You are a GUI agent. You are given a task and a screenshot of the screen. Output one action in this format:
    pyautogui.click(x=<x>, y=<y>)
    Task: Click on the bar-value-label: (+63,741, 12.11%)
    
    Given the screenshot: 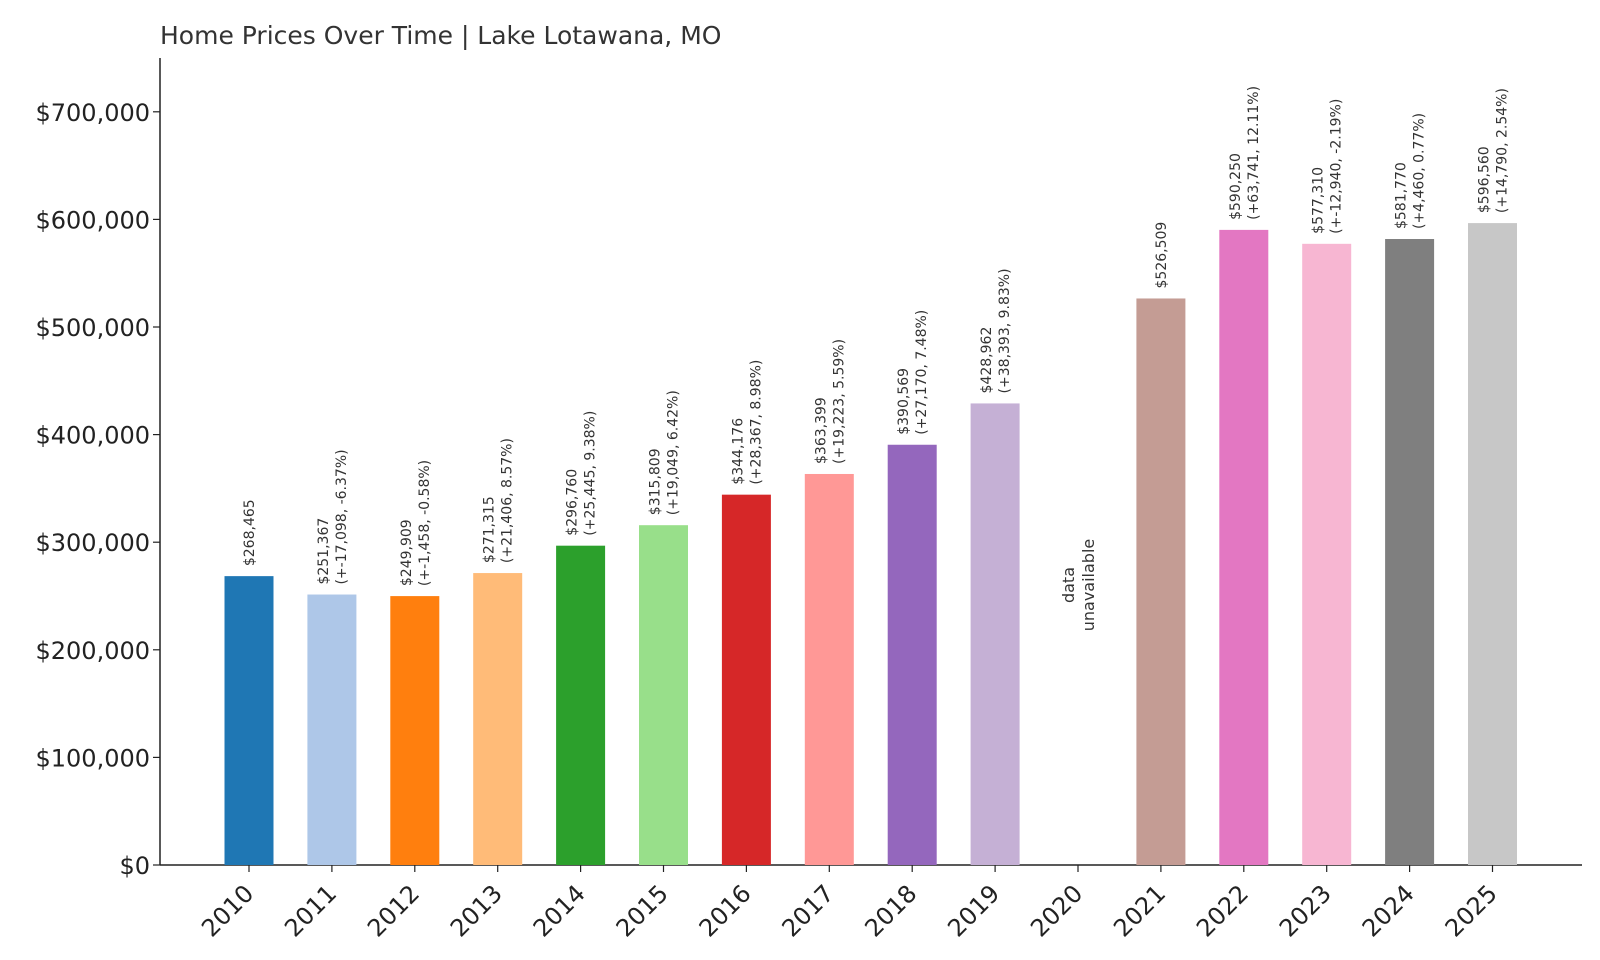 What is the action you would take?
    pyautogui.click(x=1254, y=153)
    